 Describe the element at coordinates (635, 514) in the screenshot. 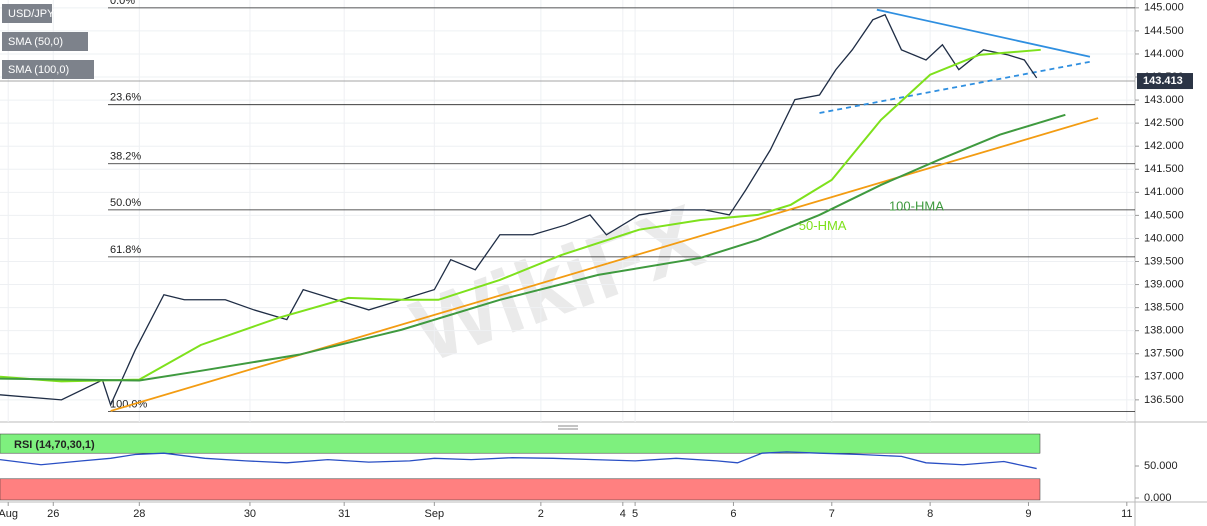

I see `x-tick-label: 5` at that location.